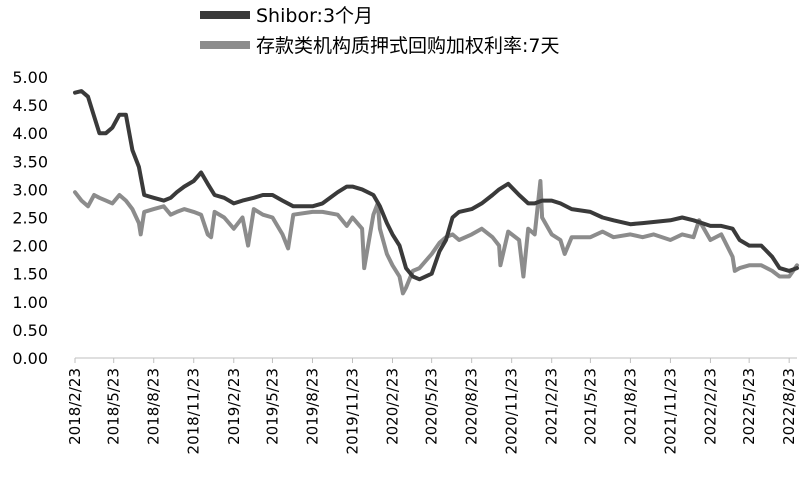 This screenshot has height=493, width=807. What do you see at coordinates (472, 406) in the screenshot?
I see `x-tick-label: 2020/8/23` at bounding box center [472, 406].